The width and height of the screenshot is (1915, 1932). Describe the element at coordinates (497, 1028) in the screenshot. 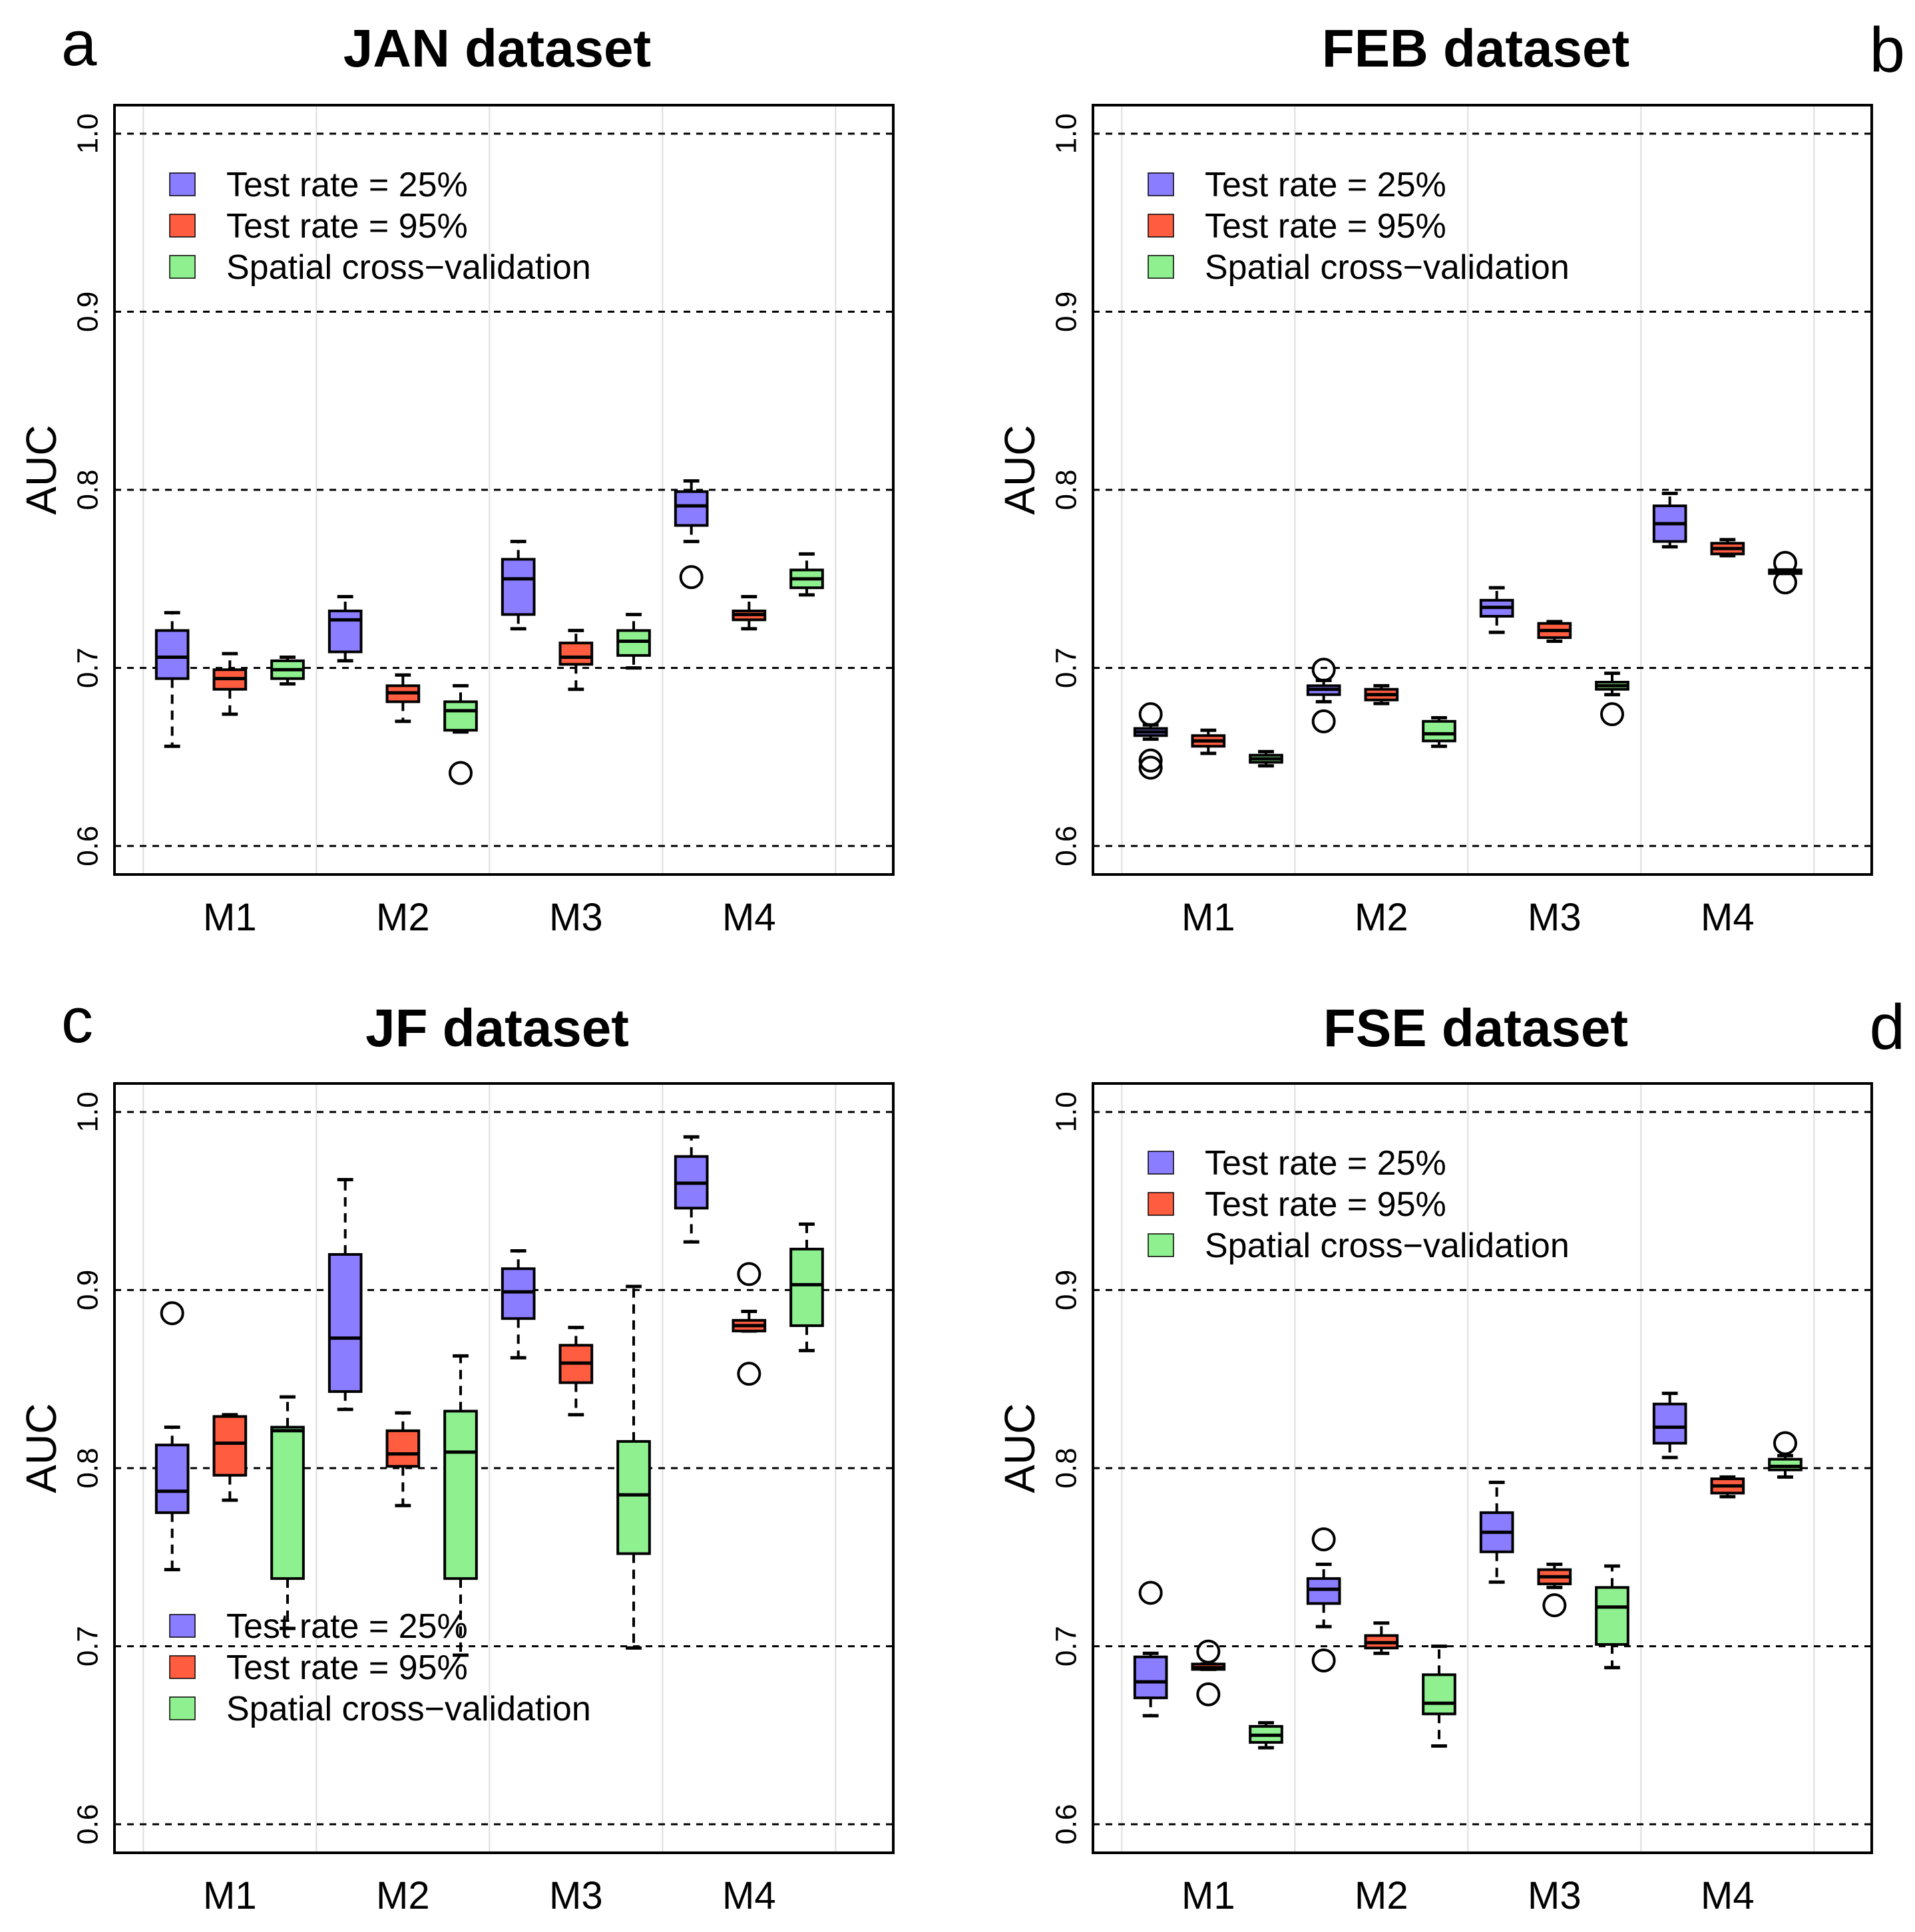

I see `chart-title: JF dataset` at that location.